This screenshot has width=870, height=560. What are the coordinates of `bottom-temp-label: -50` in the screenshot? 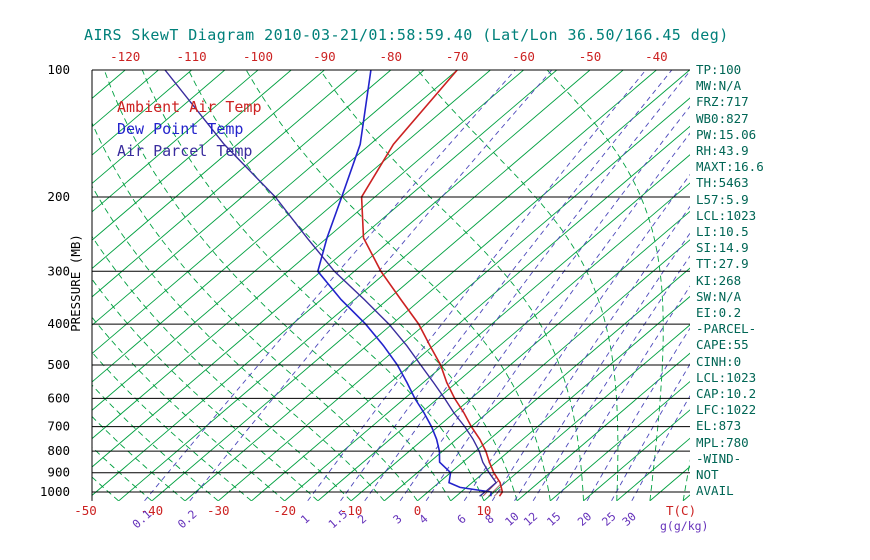 It's located at (85, 510).